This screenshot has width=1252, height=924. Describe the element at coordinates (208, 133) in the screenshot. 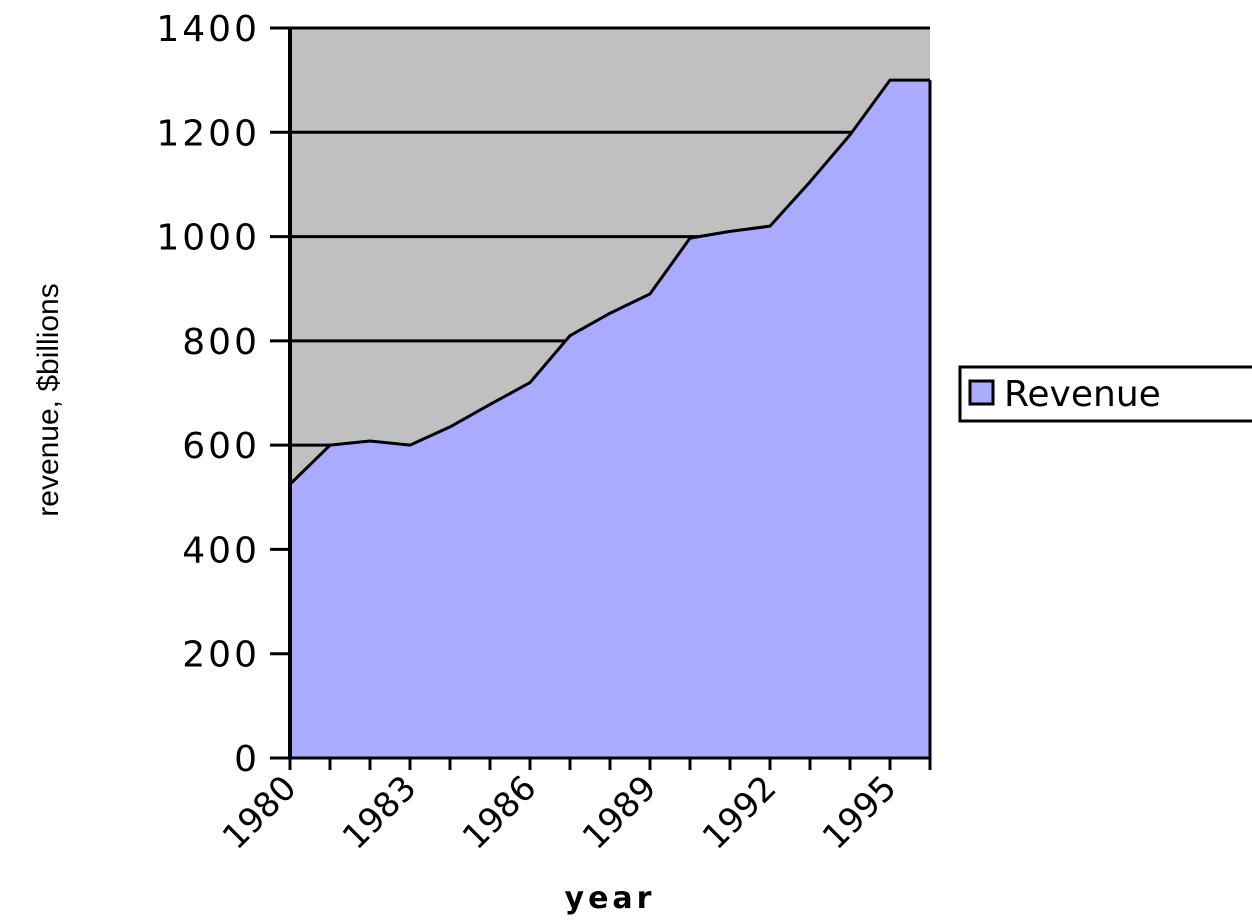

I see `y-tick-label: 1200` at that location.